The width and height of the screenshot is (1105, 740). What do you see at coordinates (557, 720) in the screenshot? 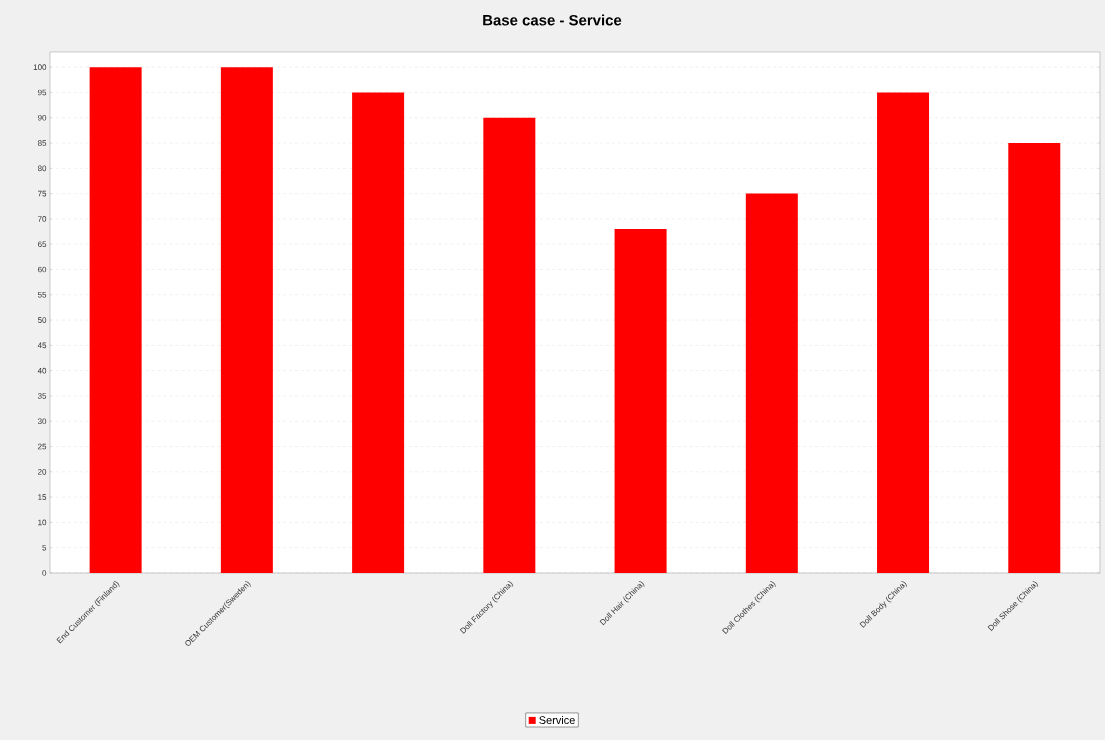
I see `legend-label: Service` at bounding box center [557, 720].